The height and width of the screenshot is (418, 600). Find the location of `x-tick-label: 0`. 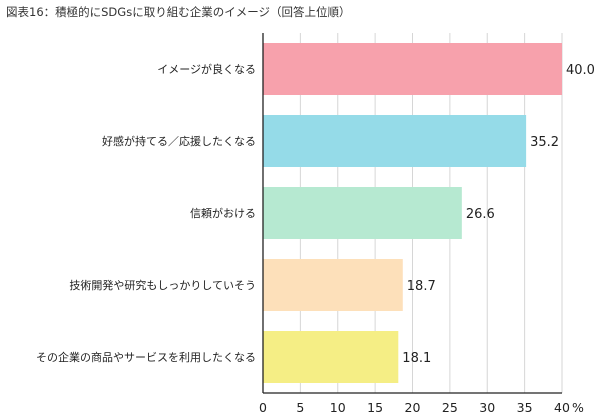

x-tick-label: 0 is located at coordinates (263, 407).